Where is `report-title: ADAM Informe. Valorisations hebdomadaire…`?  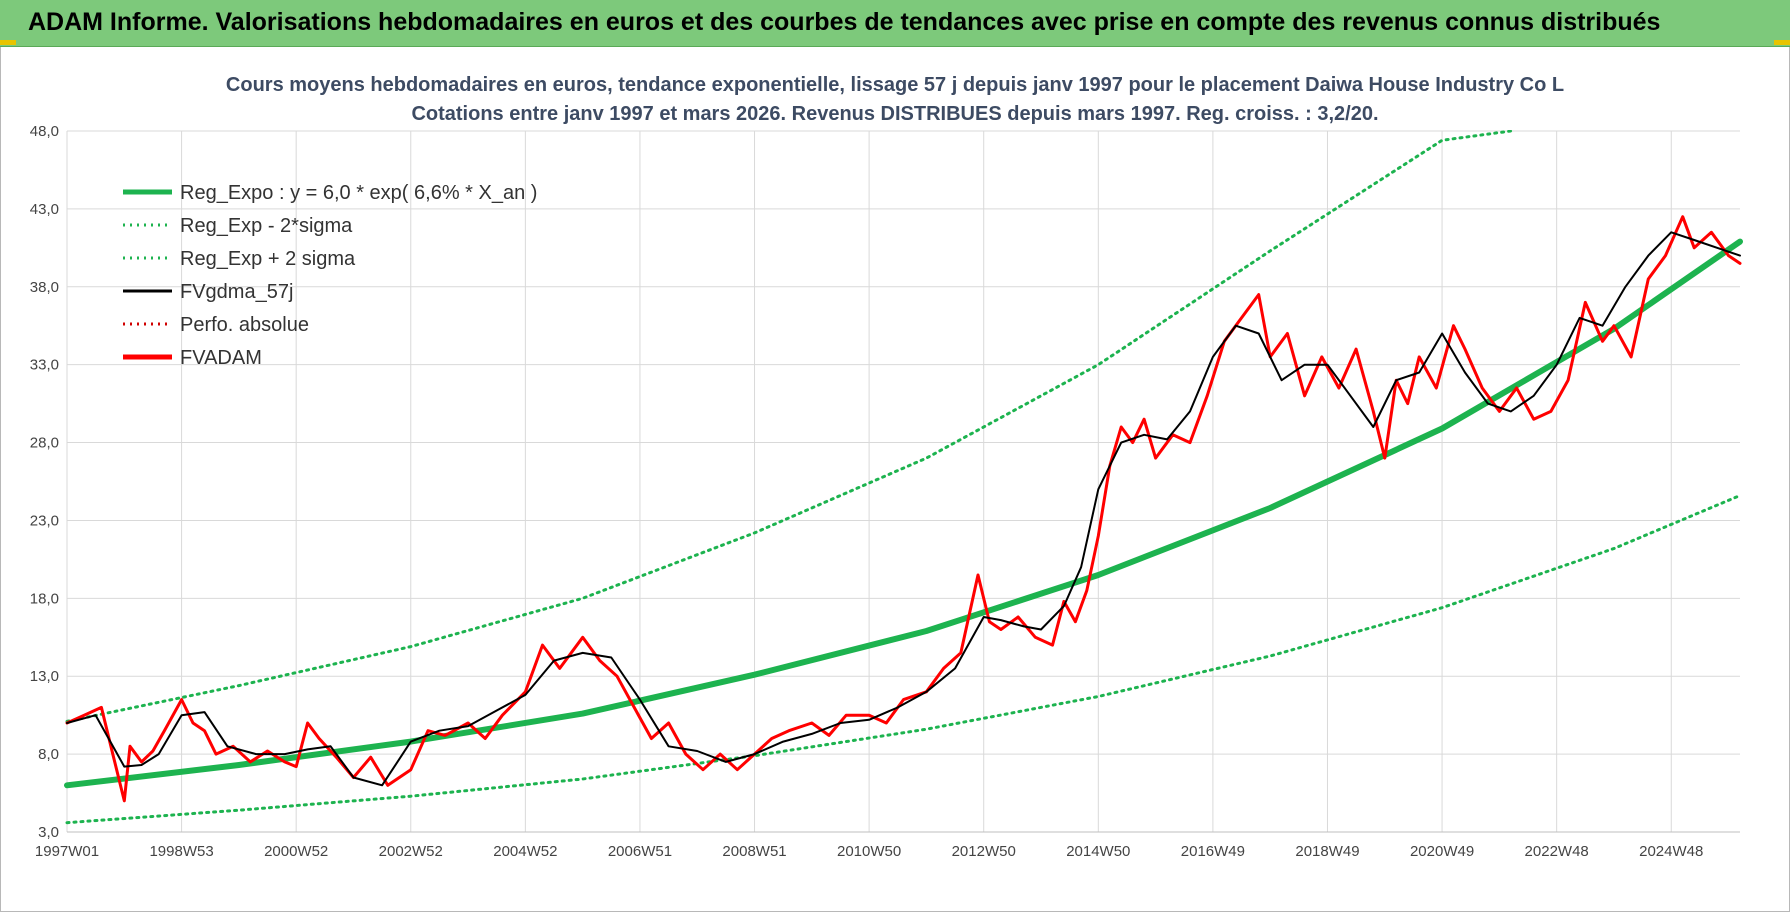 report-title: ADAM Informe. Valorisations hebdomadaire… is located at coordinates (844, 22).